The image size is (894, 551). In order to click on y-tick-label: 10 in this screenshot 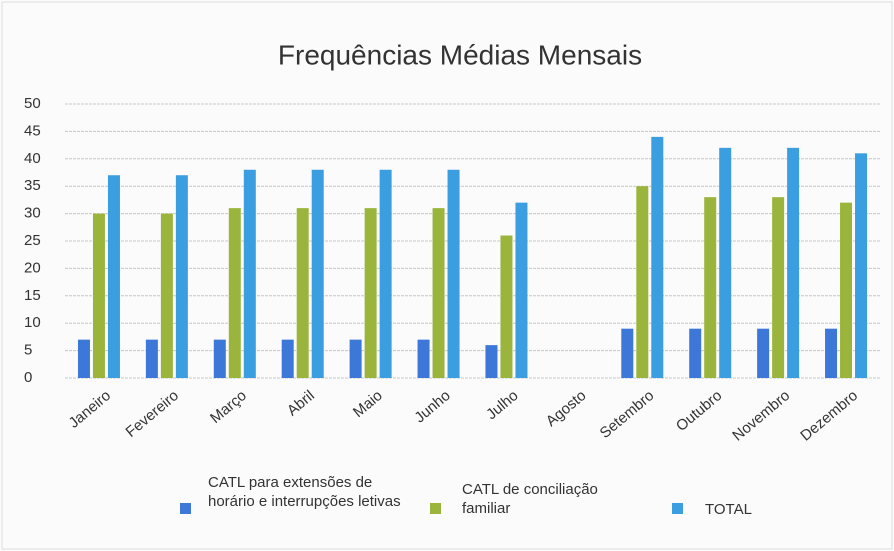, I will do `click(32, 322)`.